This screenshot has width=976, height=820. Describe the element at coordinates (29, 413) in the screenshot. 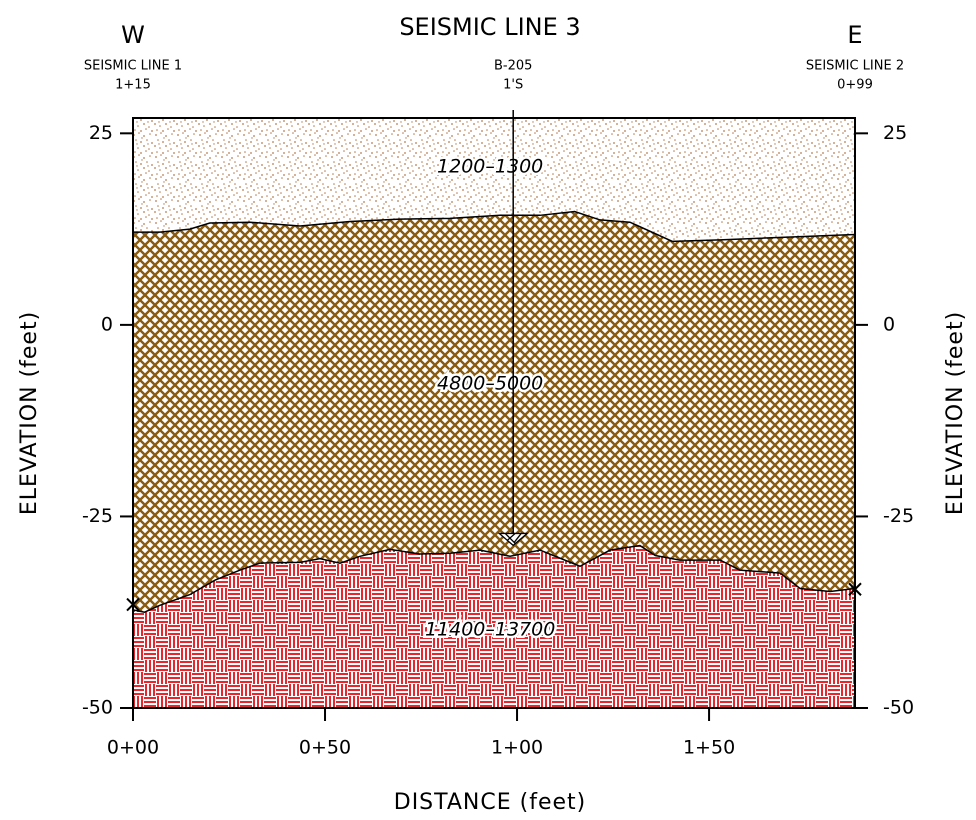

I see `y-axis-label: ELEVATION (feet)` at that location.